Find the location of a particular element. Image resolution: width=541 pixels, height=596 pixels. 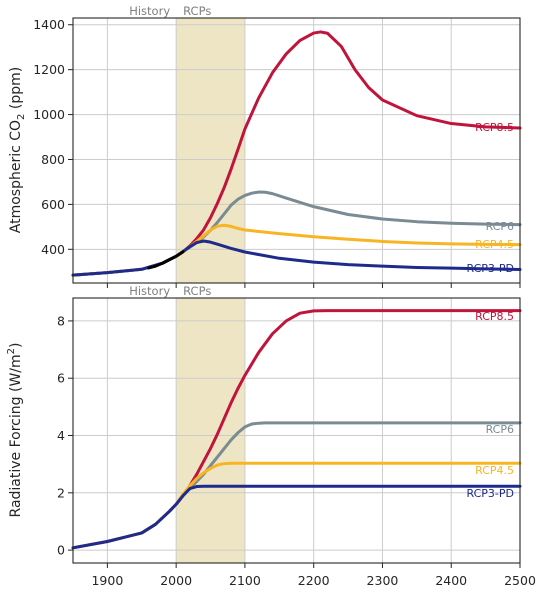

panel1-x-tick-label-2100: 2100 is located at coordinates (245, 580).